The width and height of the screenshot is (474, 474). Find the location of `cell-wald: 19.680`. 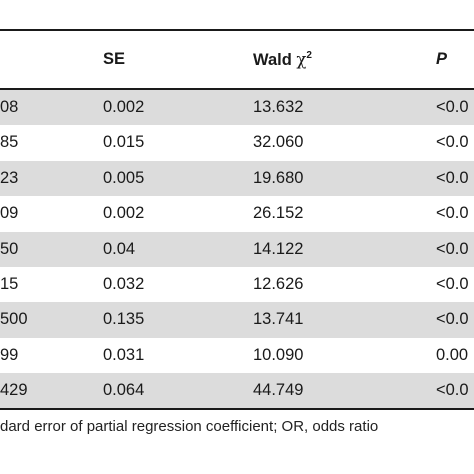

cell-wald: 19.680 is located at coordinates (278, 177).